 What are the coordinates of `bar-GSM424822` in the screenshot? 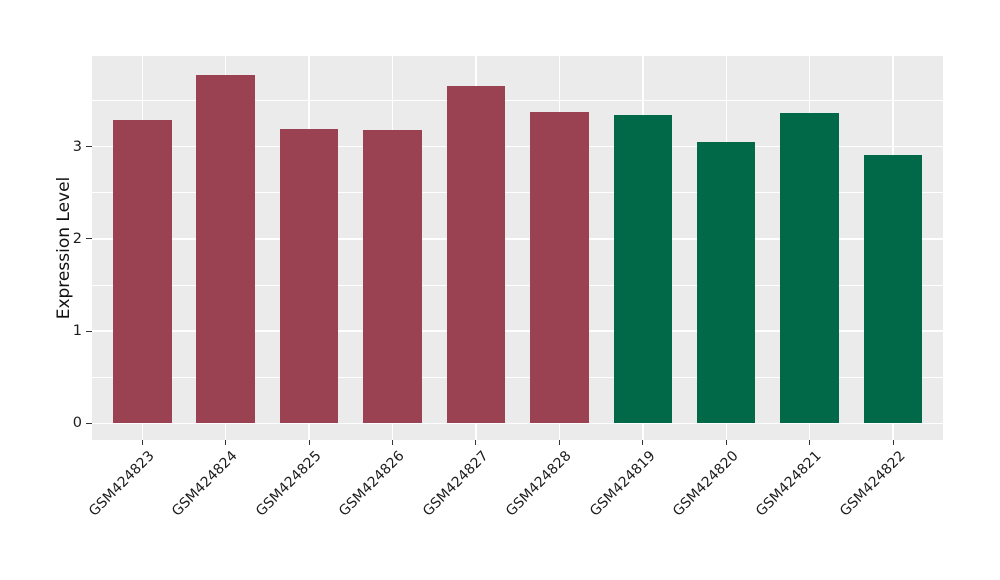 It's located at (893, 289).